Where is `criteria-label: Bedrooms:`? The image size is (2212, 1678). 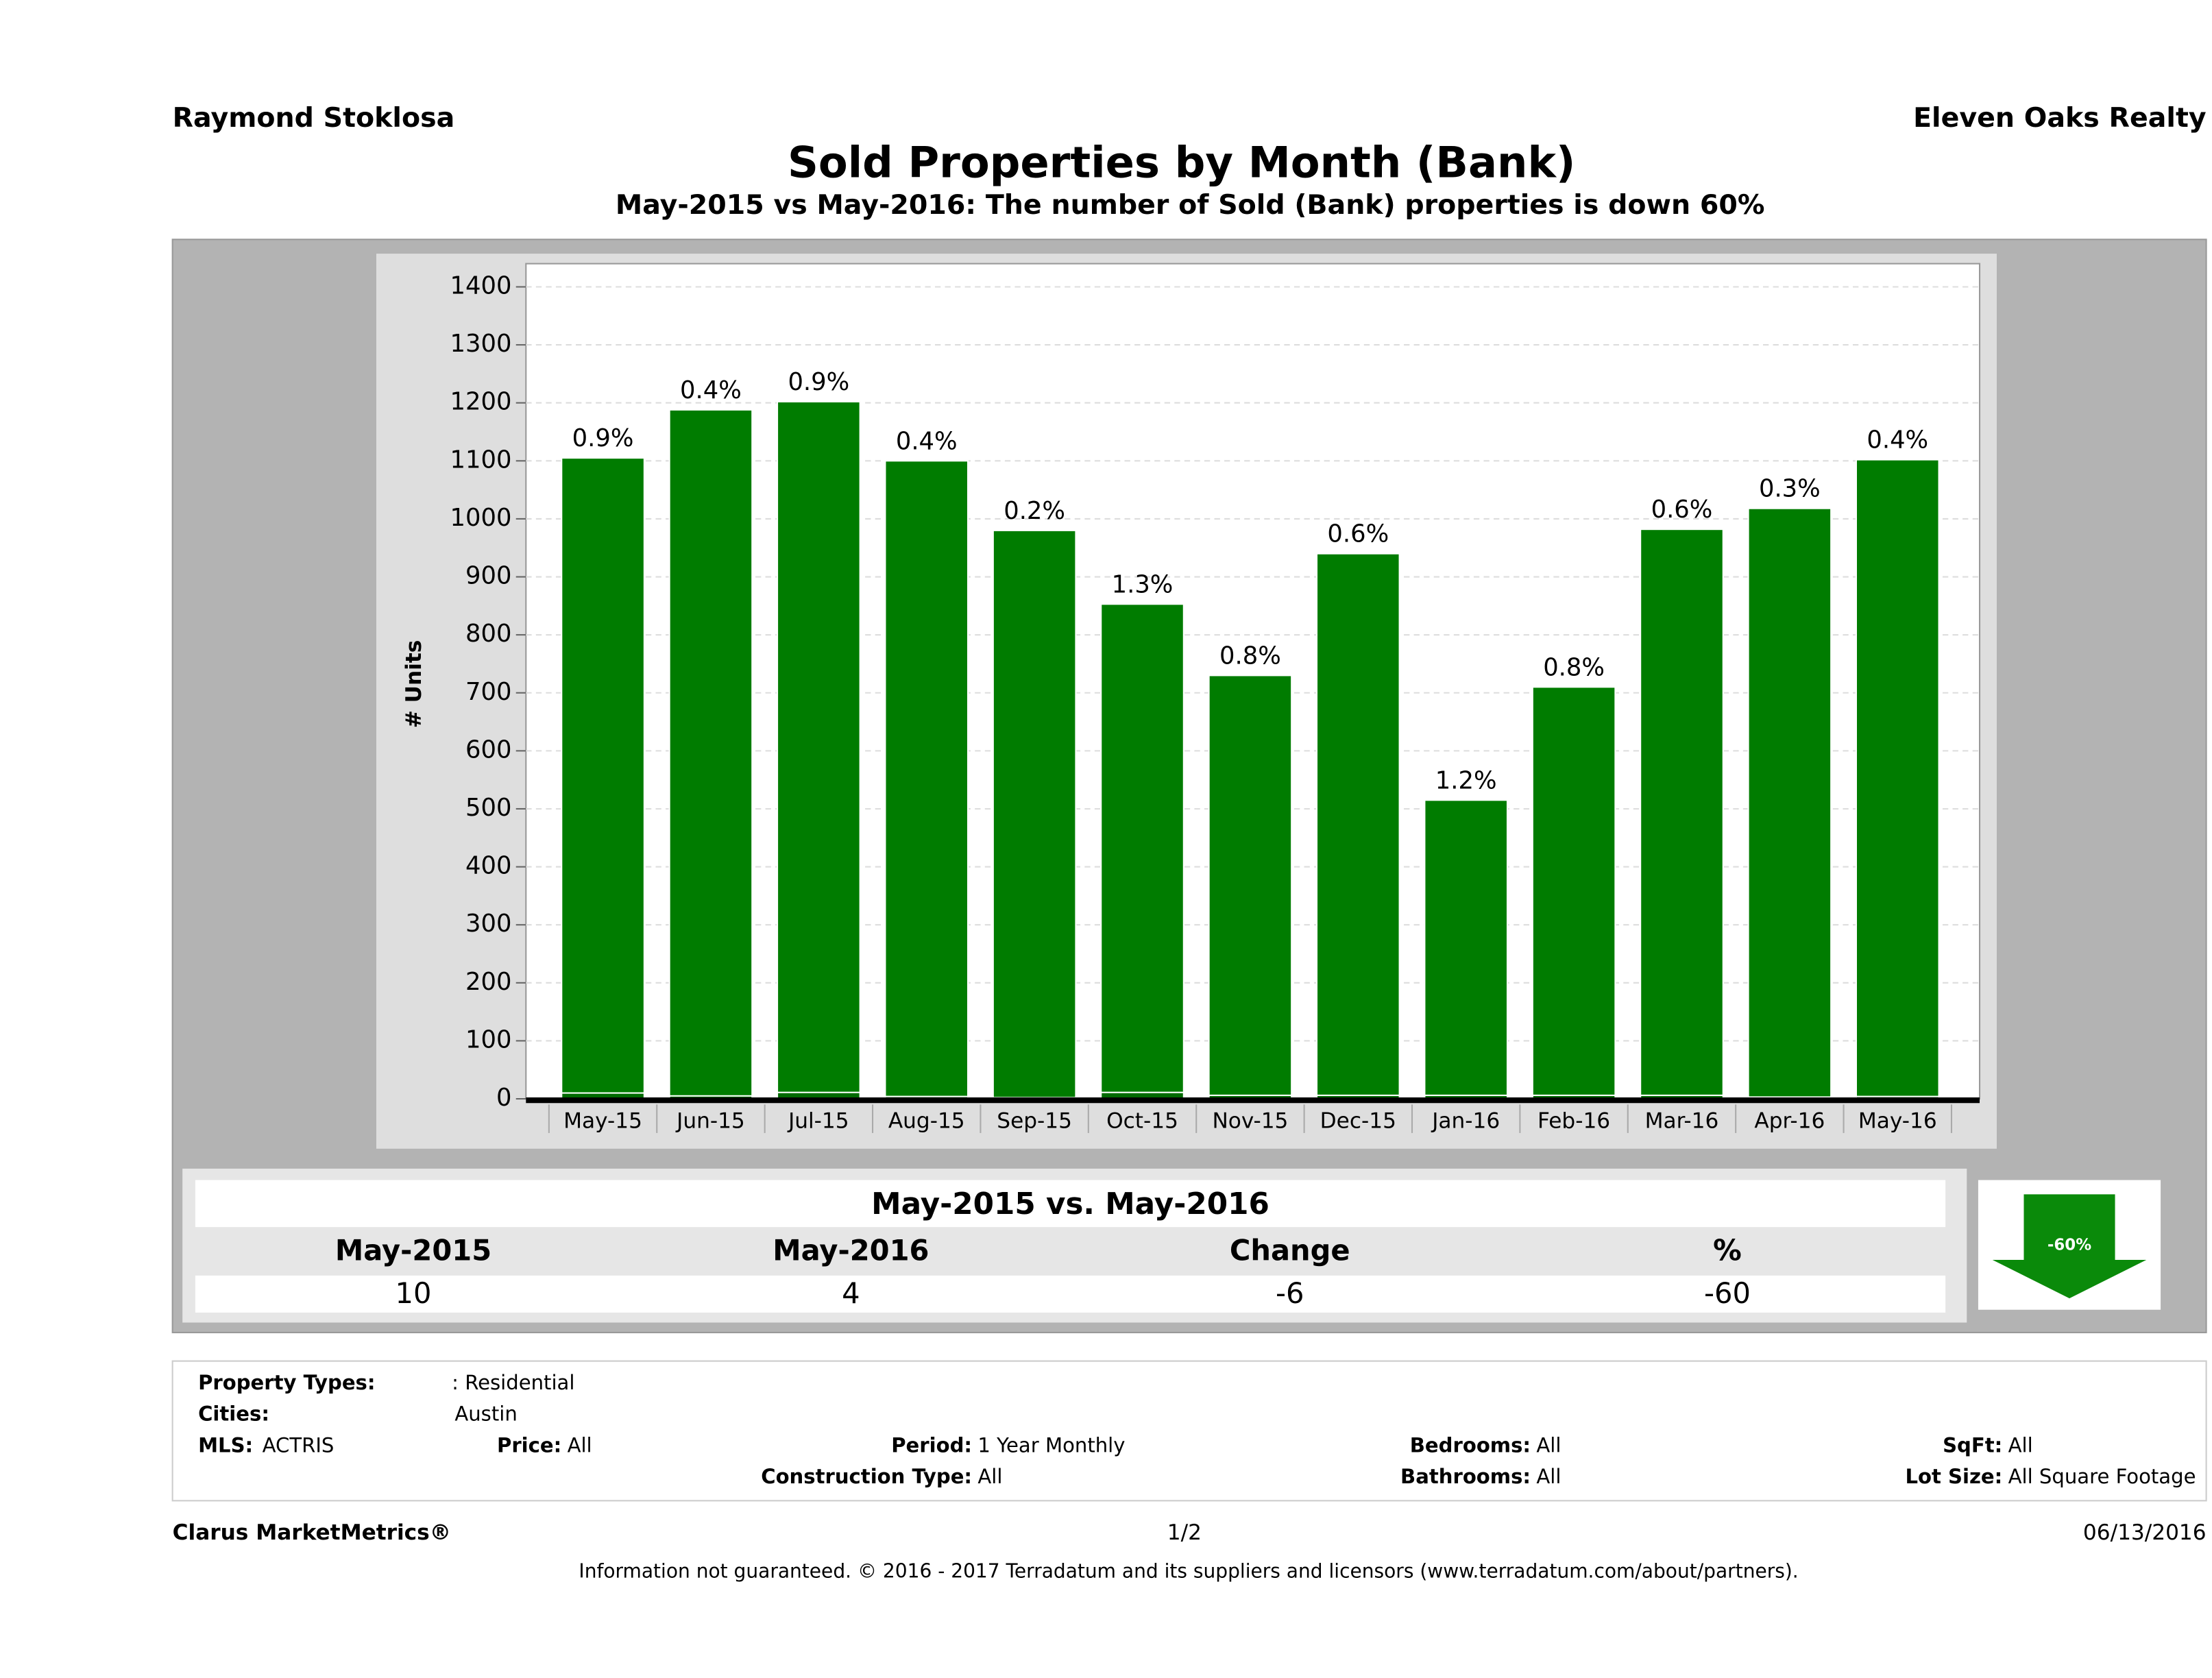 criteria-label: Bedrooms: is located at coordinates (1471, 1445).